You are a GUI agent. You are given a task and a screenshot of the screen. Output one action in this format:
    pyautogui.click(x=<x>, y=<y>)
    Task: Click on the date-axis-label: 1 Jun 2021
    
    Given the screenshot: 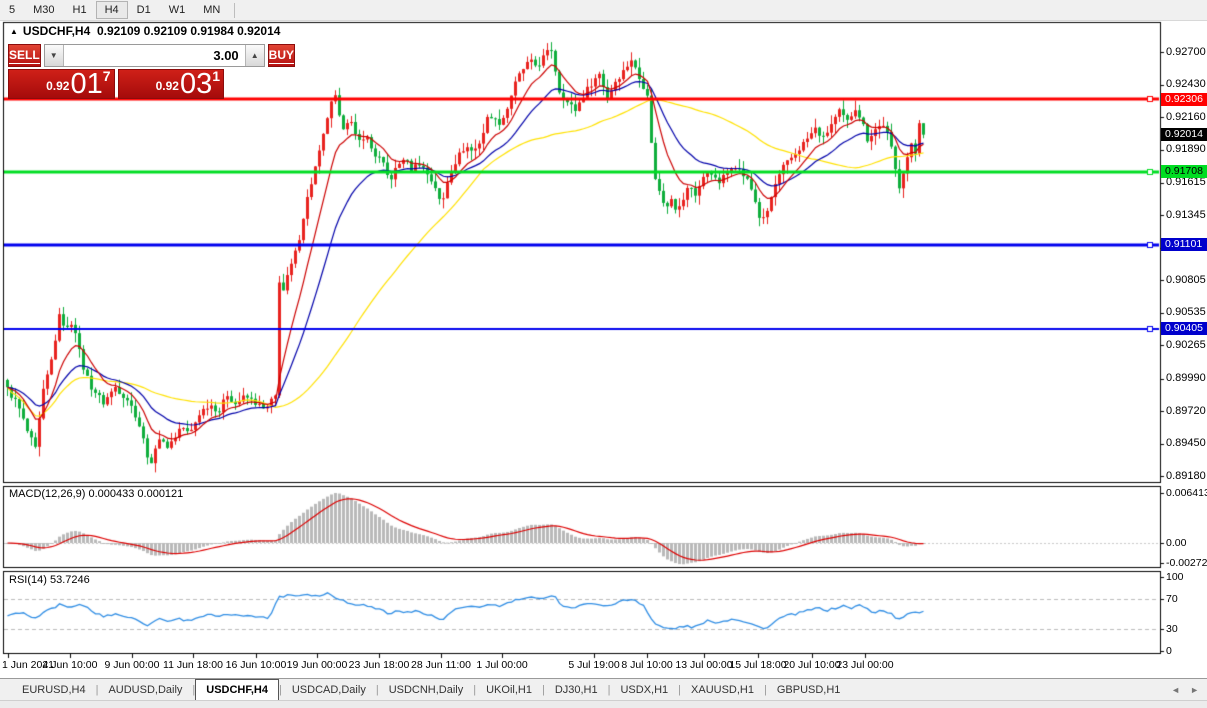 What is the action you would take?
    pyautogui.click(x=28, y=665)
    